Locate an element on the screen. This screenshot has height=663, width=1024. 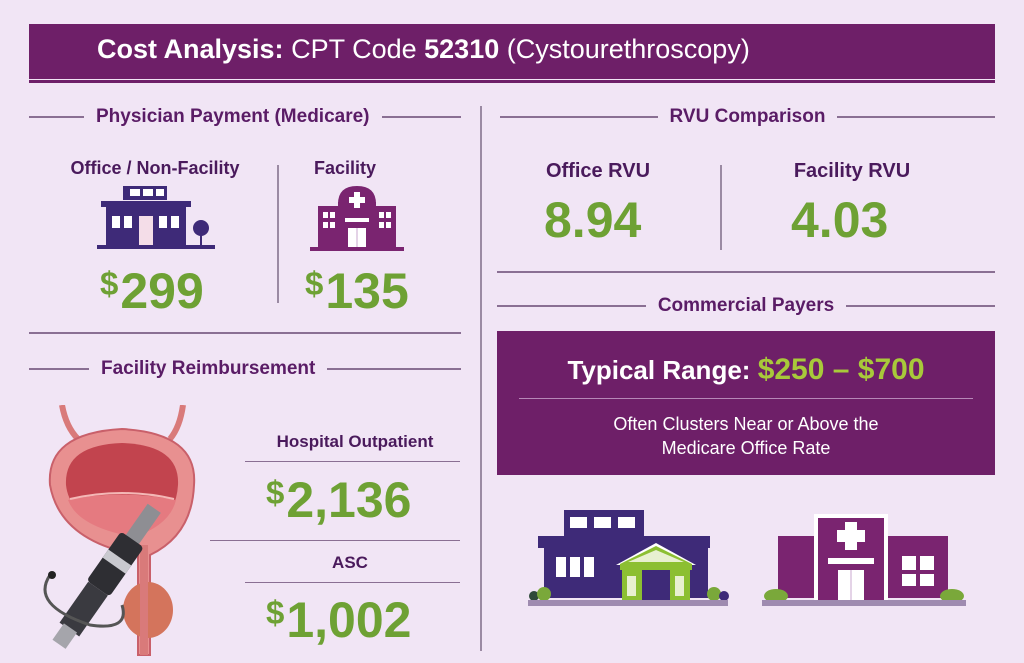
office-rvu-value: 8.94 is located at coordinates (593, 220).